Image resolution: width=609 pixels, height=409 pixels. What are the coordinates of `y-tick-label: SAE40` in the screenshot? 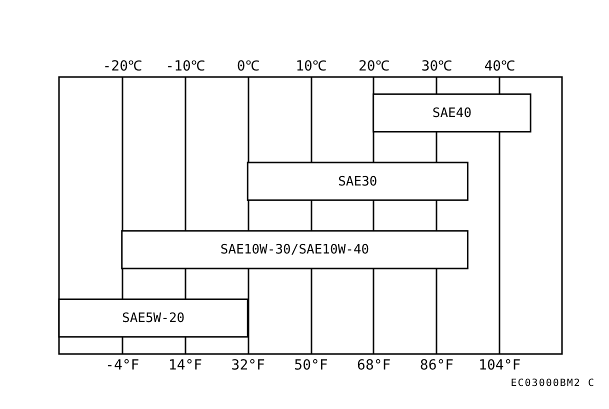 It's located at (452, 113).